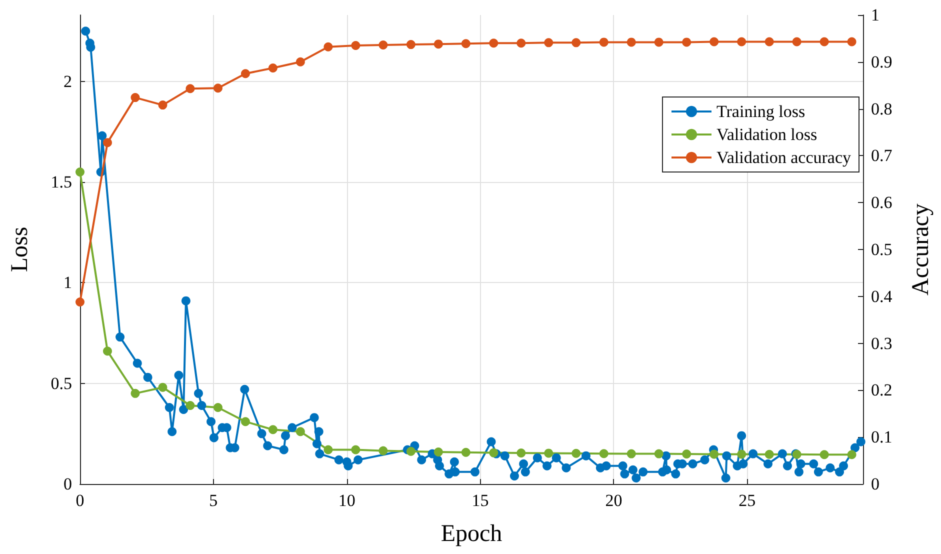 The width and height of the screenshot is (941, 554). I want to click on y2-tick-label: 0.8, so click(881, 108).